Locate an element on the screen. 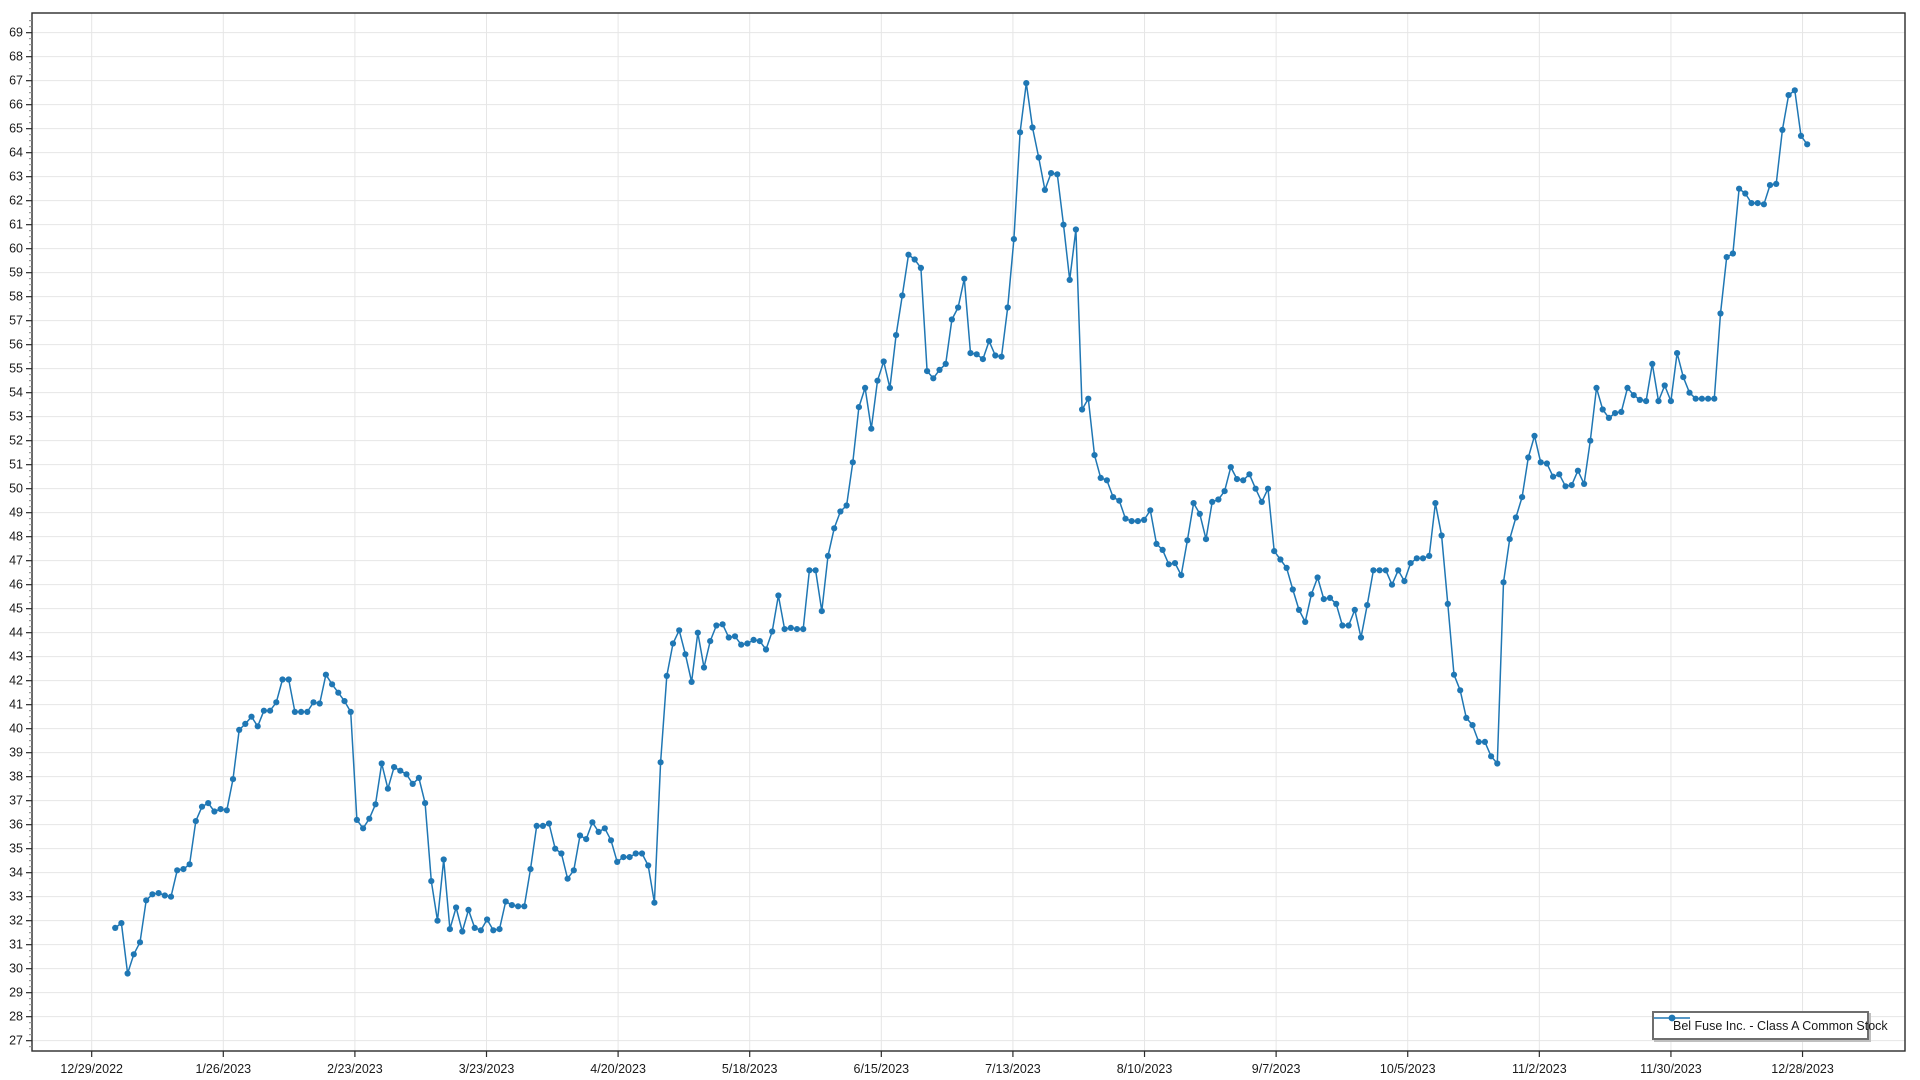  x-tick-label: 5/18/2023 is located at coordinates (750, 1069).